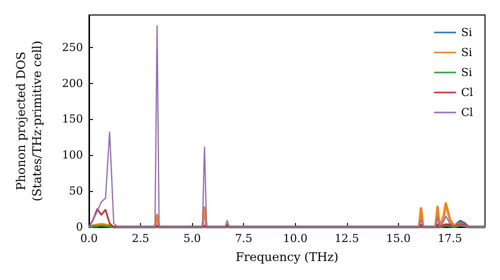  Describe the element at coordinates (450, 238) in the screenshot. I see `x-tick-label: 17.5` at that location.